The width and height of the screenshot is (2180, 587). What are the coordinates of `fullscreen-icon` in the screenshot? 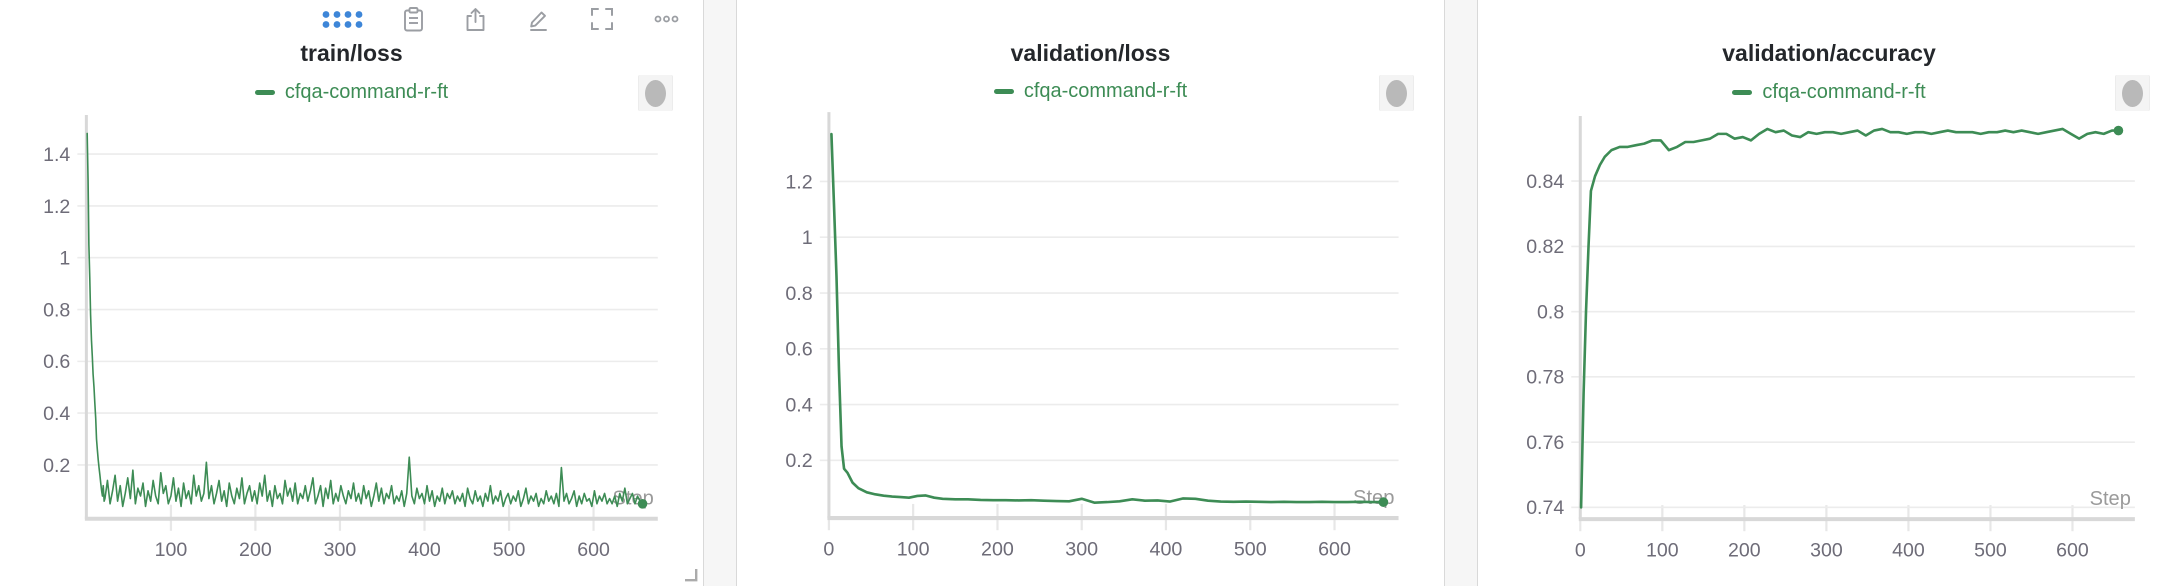 It's located at (602, 19).